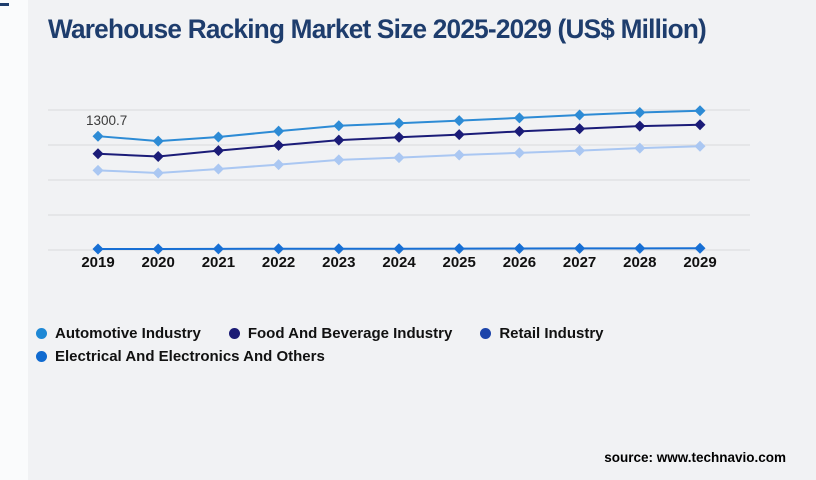  Describe the element at coordinates (350, 333) in the screenshot. I see `legend-label: Food And Beverage Industry` at that location.